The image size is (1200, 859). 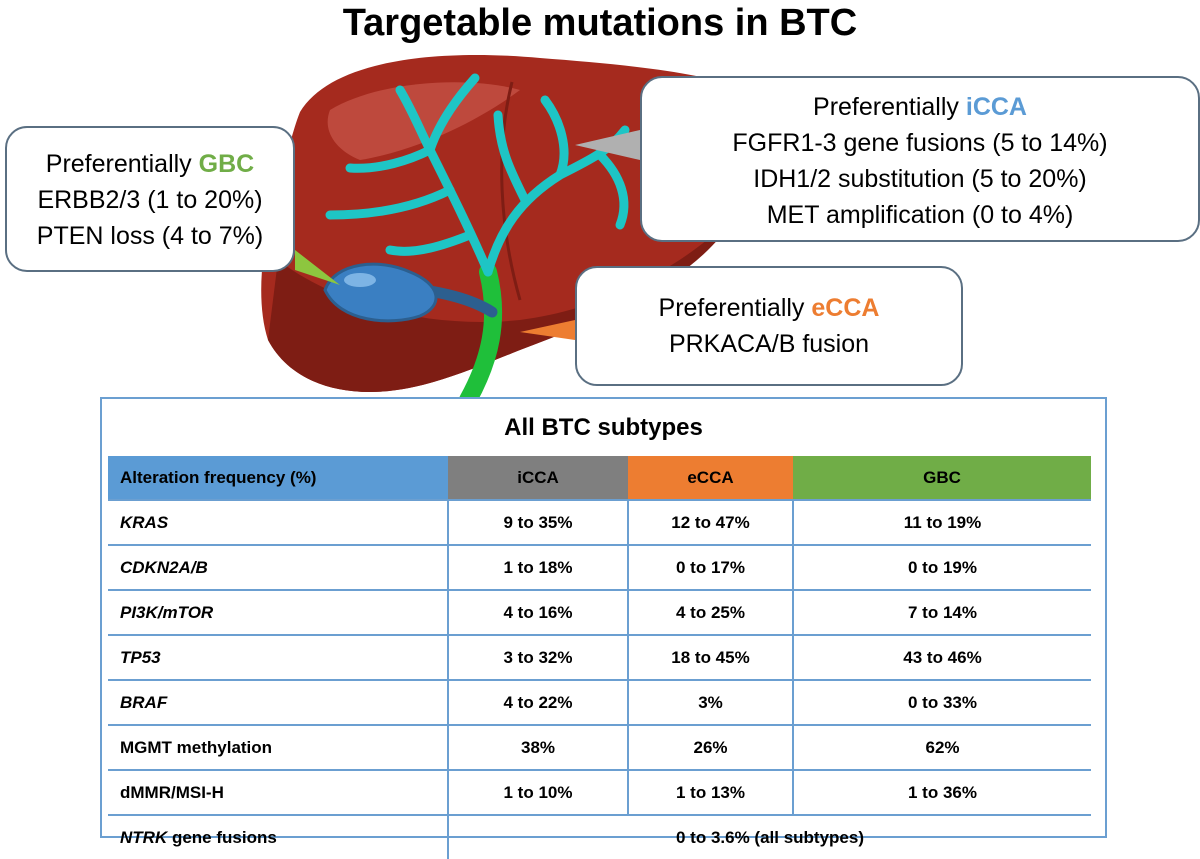 What do you see at coordinates (538, 567) in the screenshot?
I see `cell-icca: 1 to 18%` at bounding box center [538, 567].